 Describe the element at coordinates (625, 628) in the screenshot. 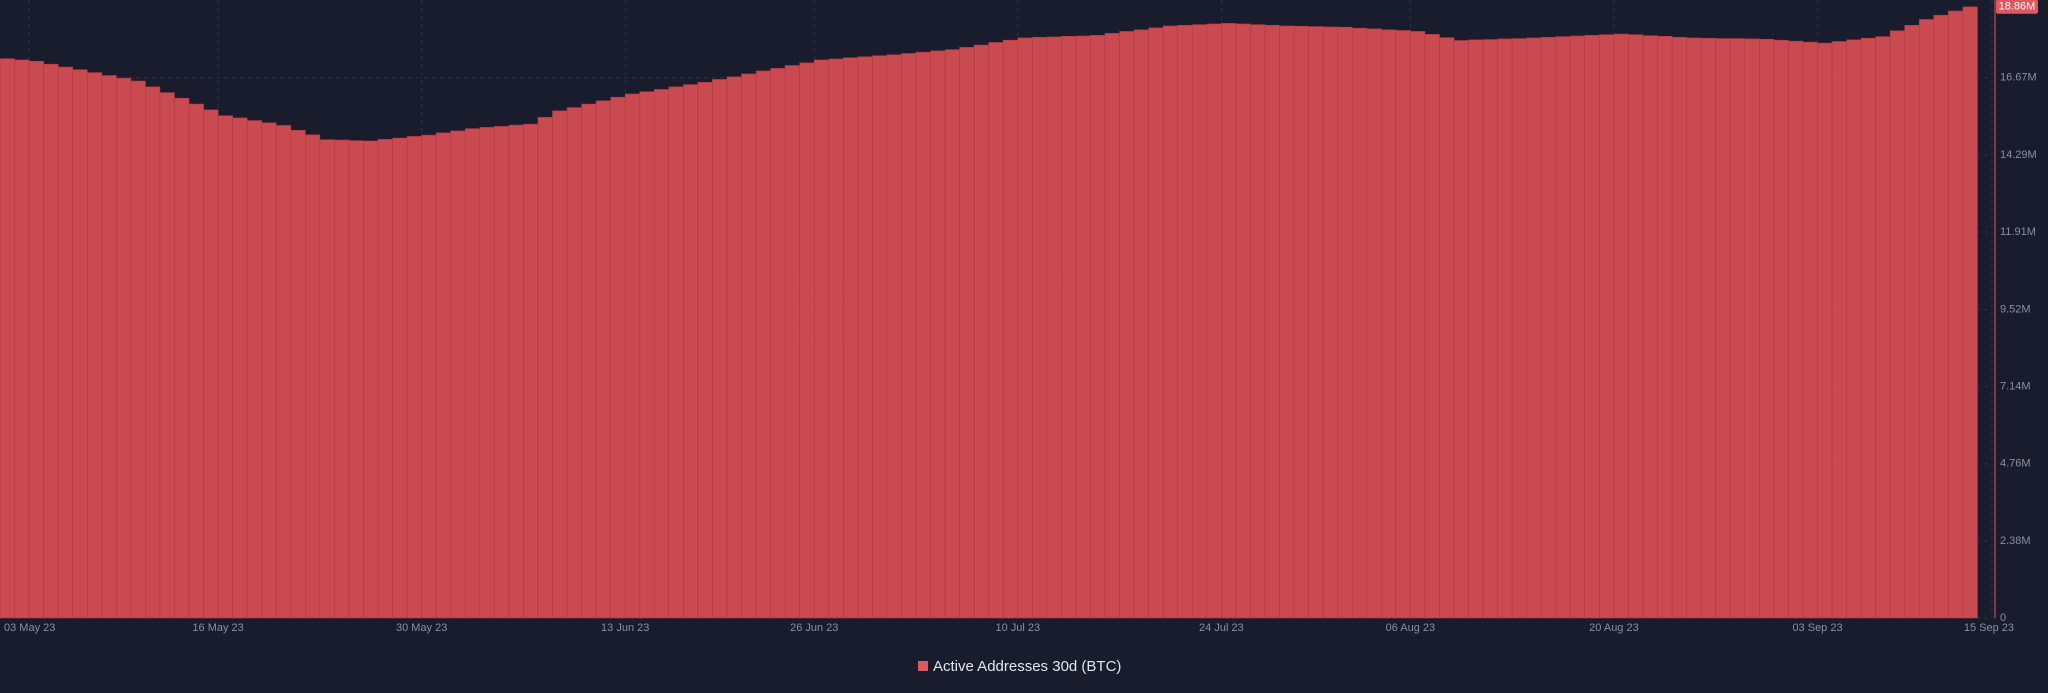

I see `x-tick-label: 13 Jun 23` at that location.